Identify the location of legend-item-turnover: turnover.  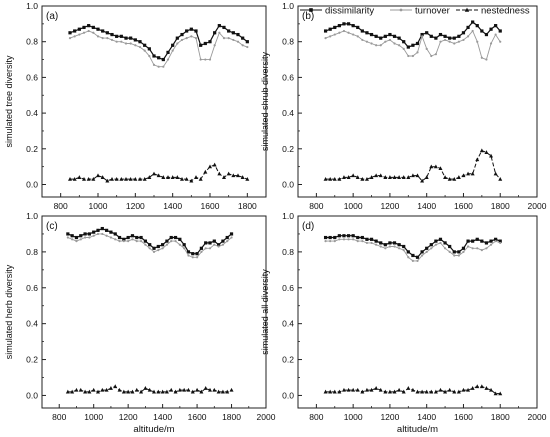
(420, 11).